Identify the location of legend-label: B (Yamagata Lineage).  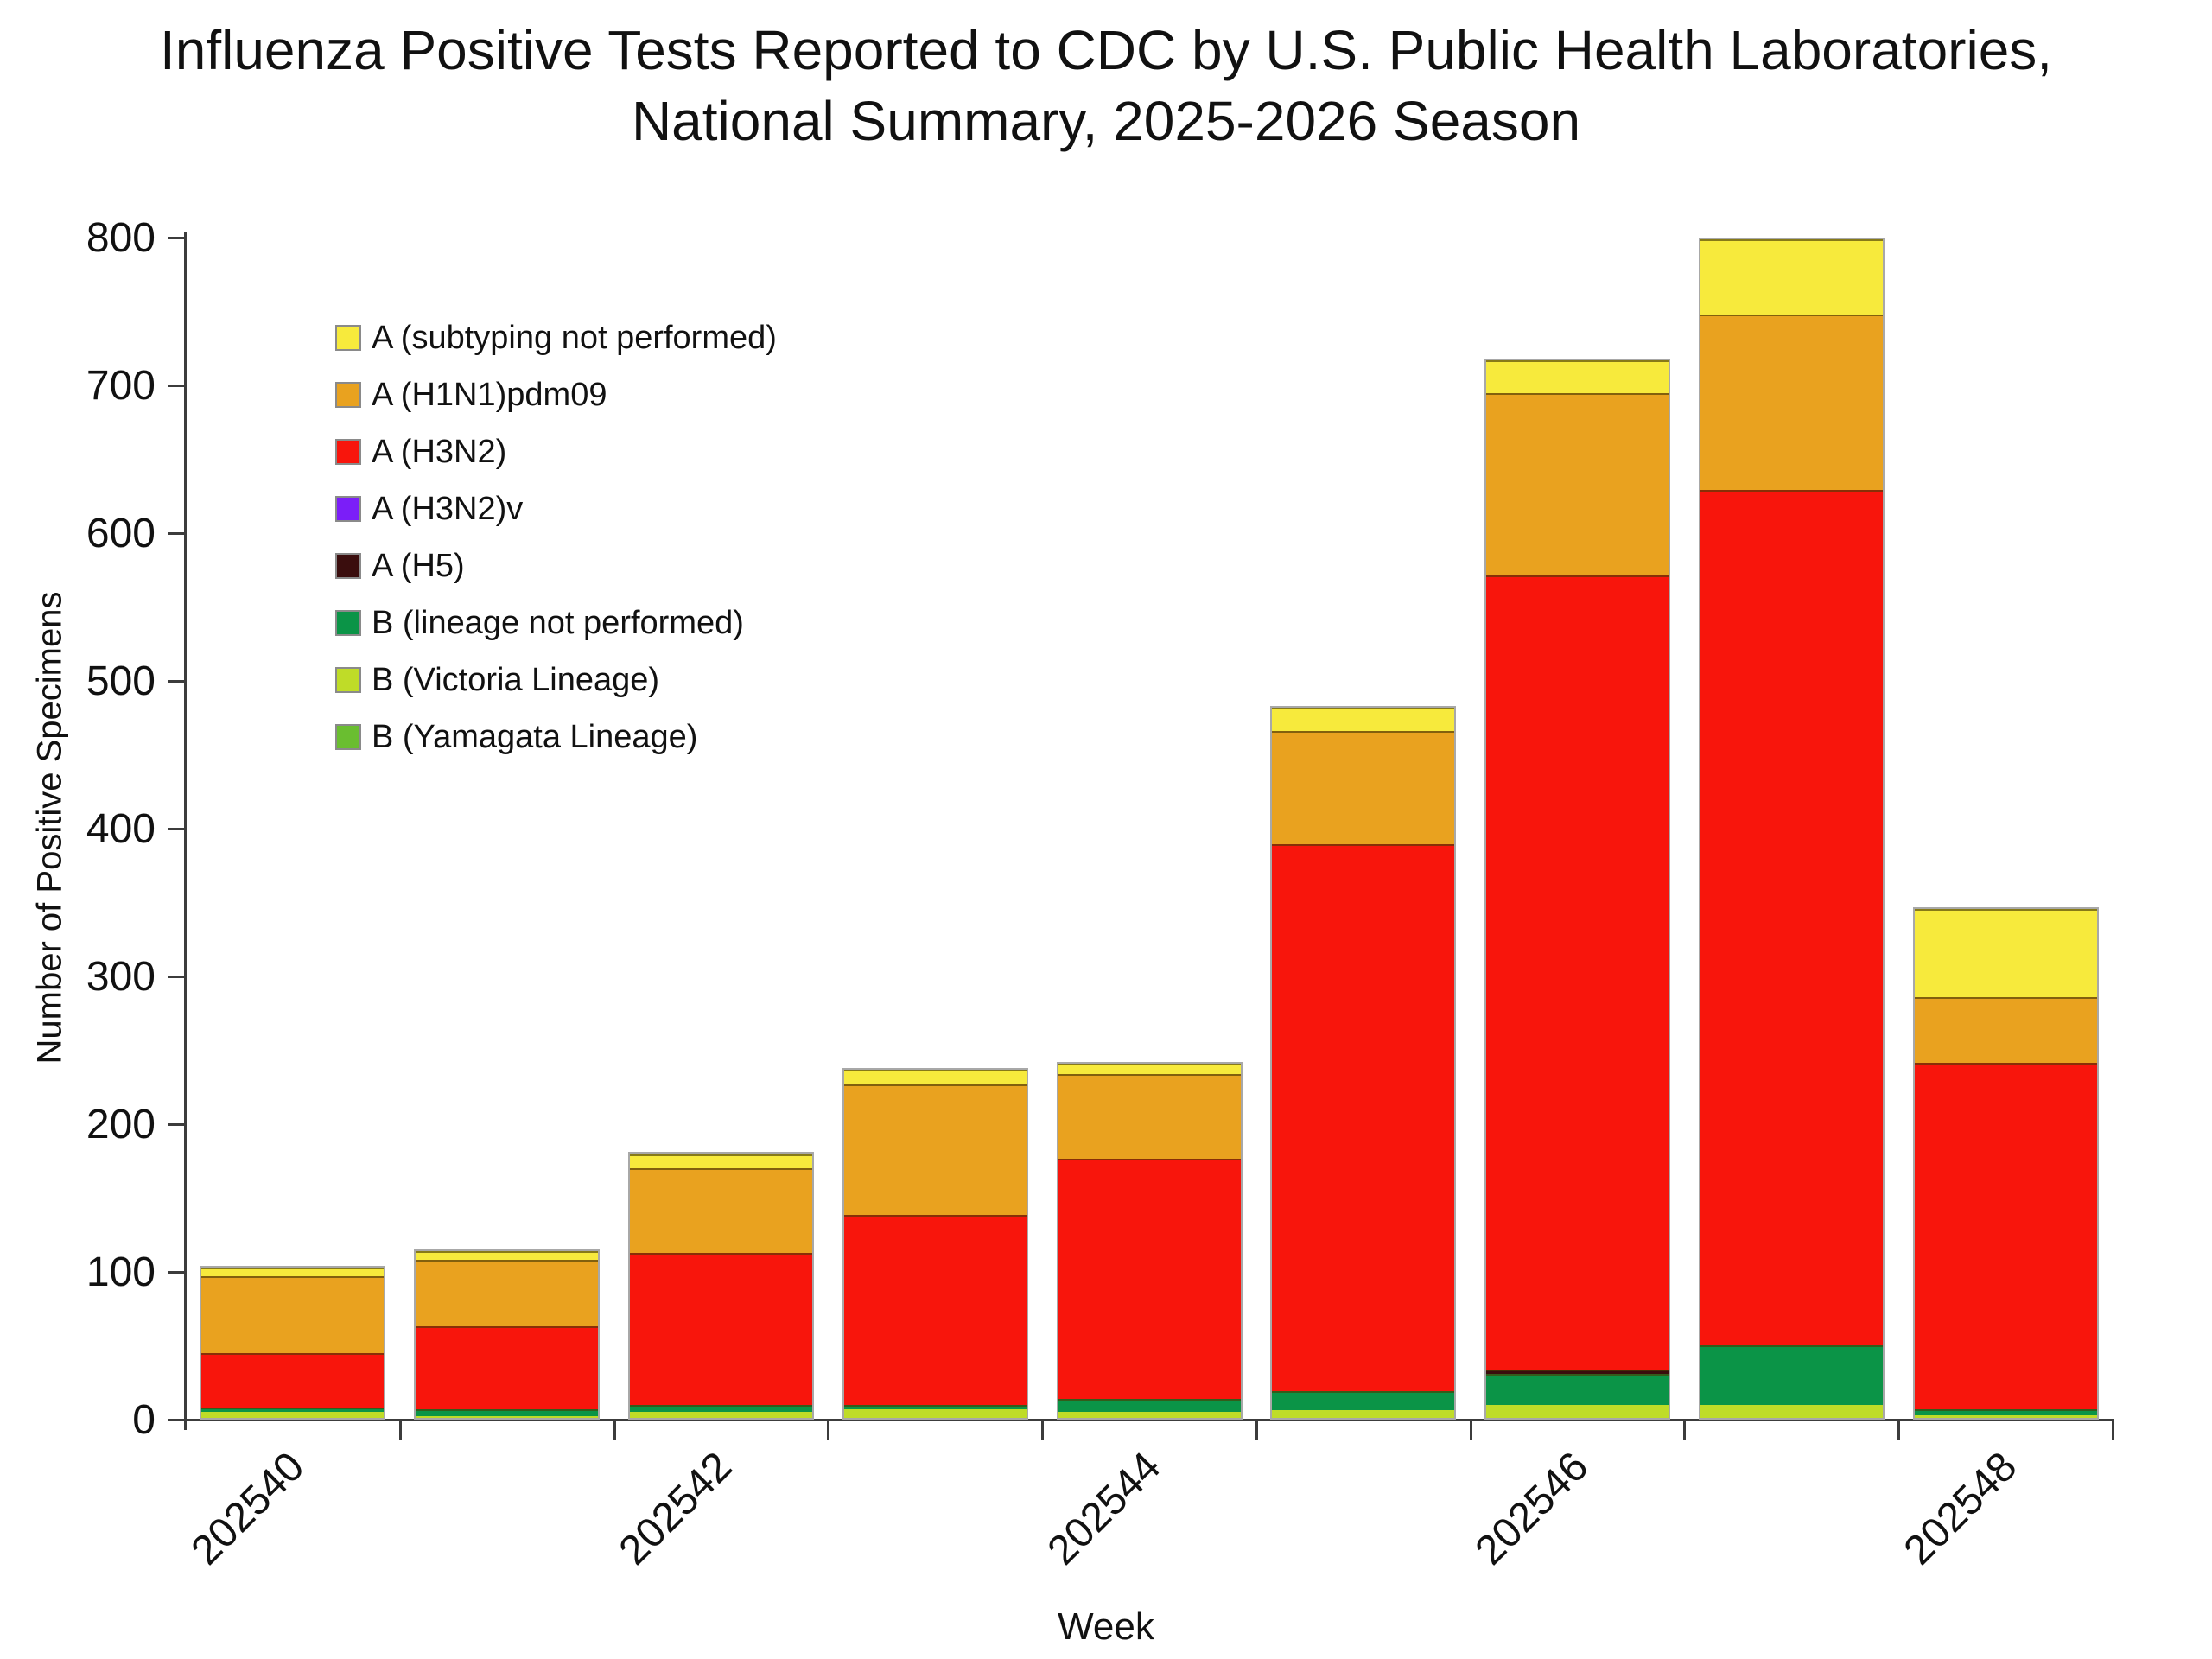
(535, 736).